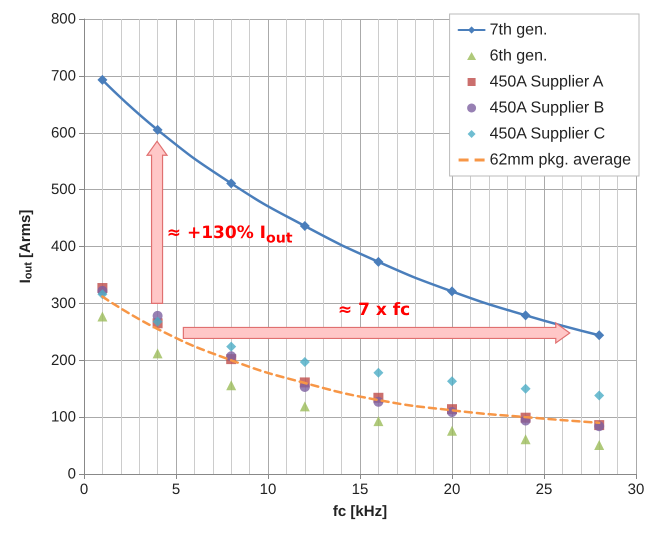 Image resolution: width=661 pixels, height=537 pixels. What do you see at coordinates (229, 235) in the screenshot?
I see `annotation: ≈ +130% I$_{out}$` at bounding box center [229, 235].